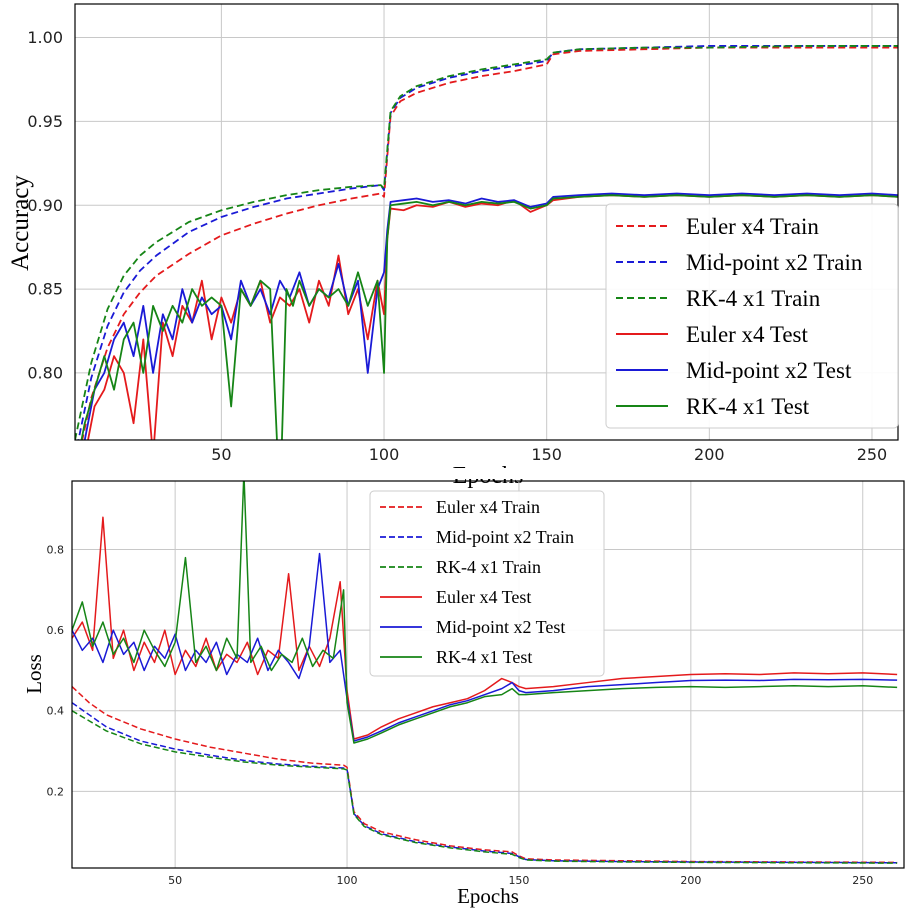  Describe the element at coordinates (56, 791) in the screenshot. I see `y-tick-label: 0.2` at that location.